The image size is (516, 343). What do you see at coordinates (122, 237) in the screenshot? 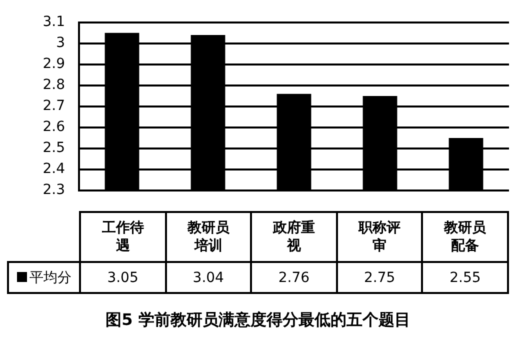
I see `x-tick-label: 工作待遇` at bounding box center [122, 237].